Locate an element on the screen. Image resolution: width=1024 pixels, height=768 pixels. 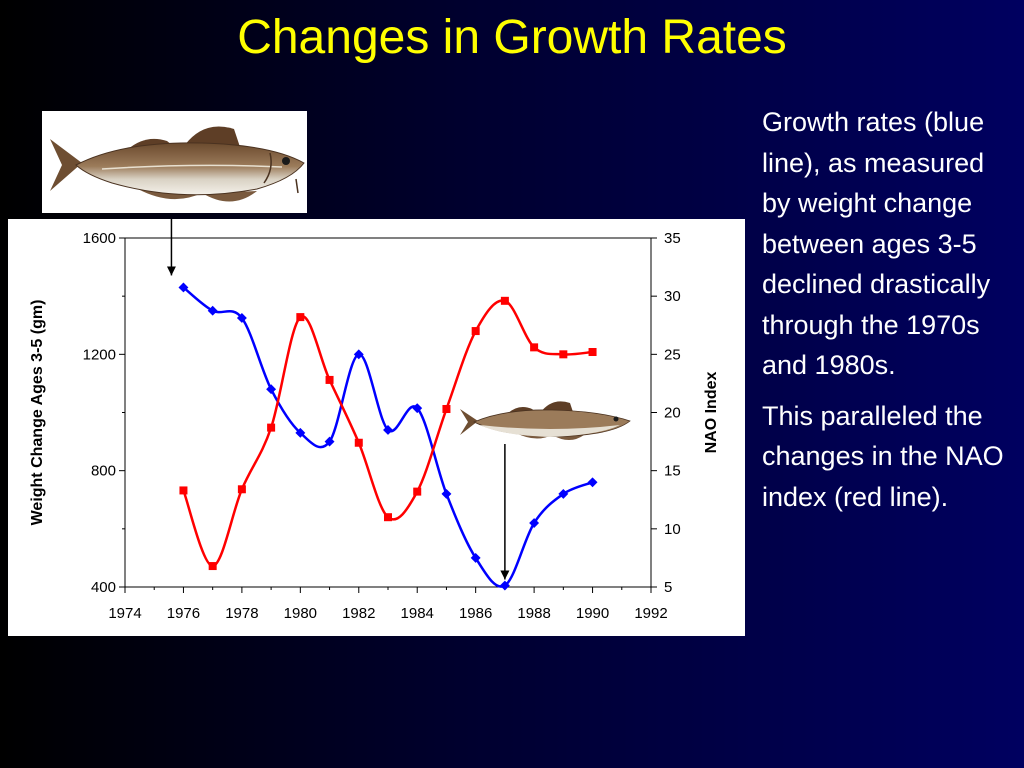
cod-fish-image is located at coordinates (174, 162).